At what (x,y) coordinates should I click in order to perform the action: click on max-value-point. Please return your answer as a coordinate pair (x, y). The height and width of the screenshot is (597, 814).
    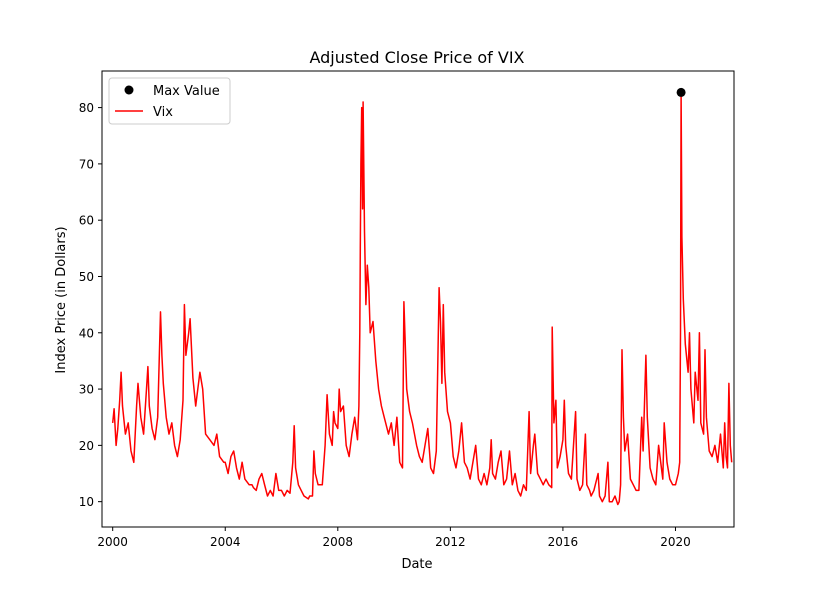
    Looking at the image, I should click on (681, 92).